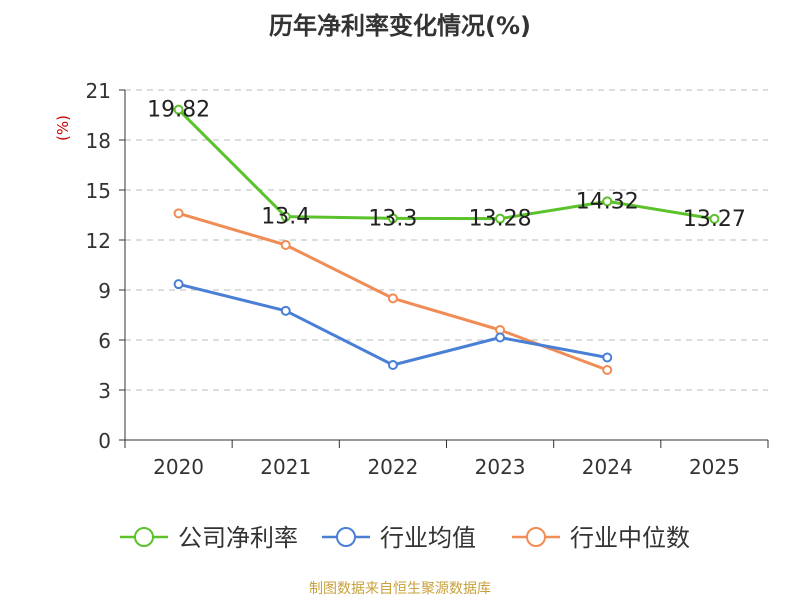  What do you see at coordinates (238, 538) in the screenshot?
I see `legend-label: 公司净利率` at bounding box center [238, 538].